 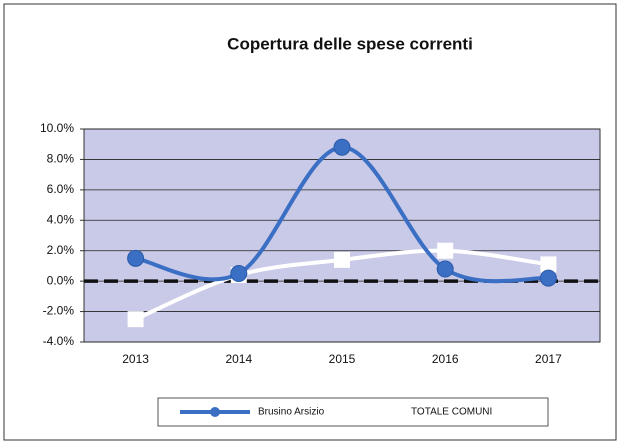 I want to click on x-tick-label: 2015, so click(x=342, y=359).